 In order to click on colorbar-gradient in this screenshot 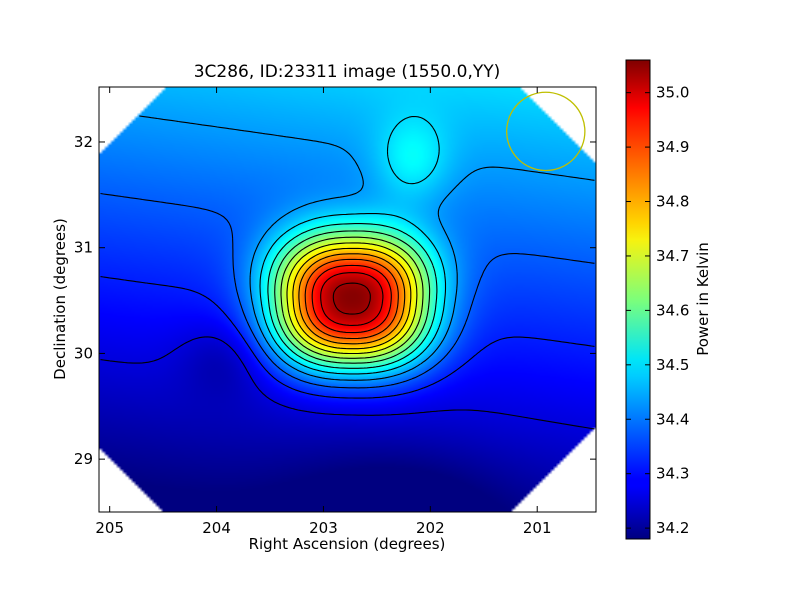, I will do `click(638, 299)`.